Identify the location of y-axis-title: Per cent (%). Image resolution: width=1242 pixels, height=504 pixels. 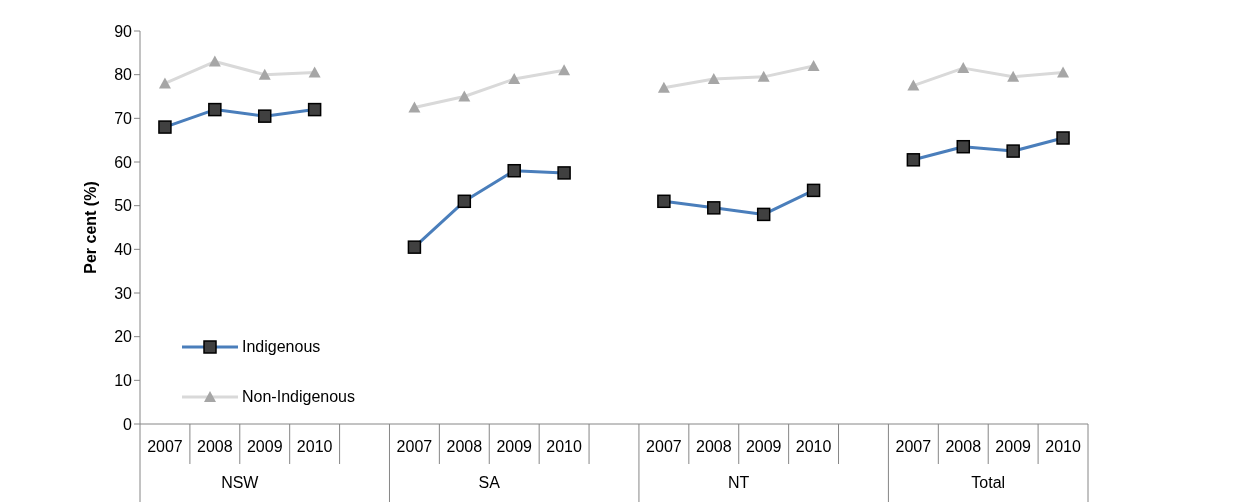
(90, 227).